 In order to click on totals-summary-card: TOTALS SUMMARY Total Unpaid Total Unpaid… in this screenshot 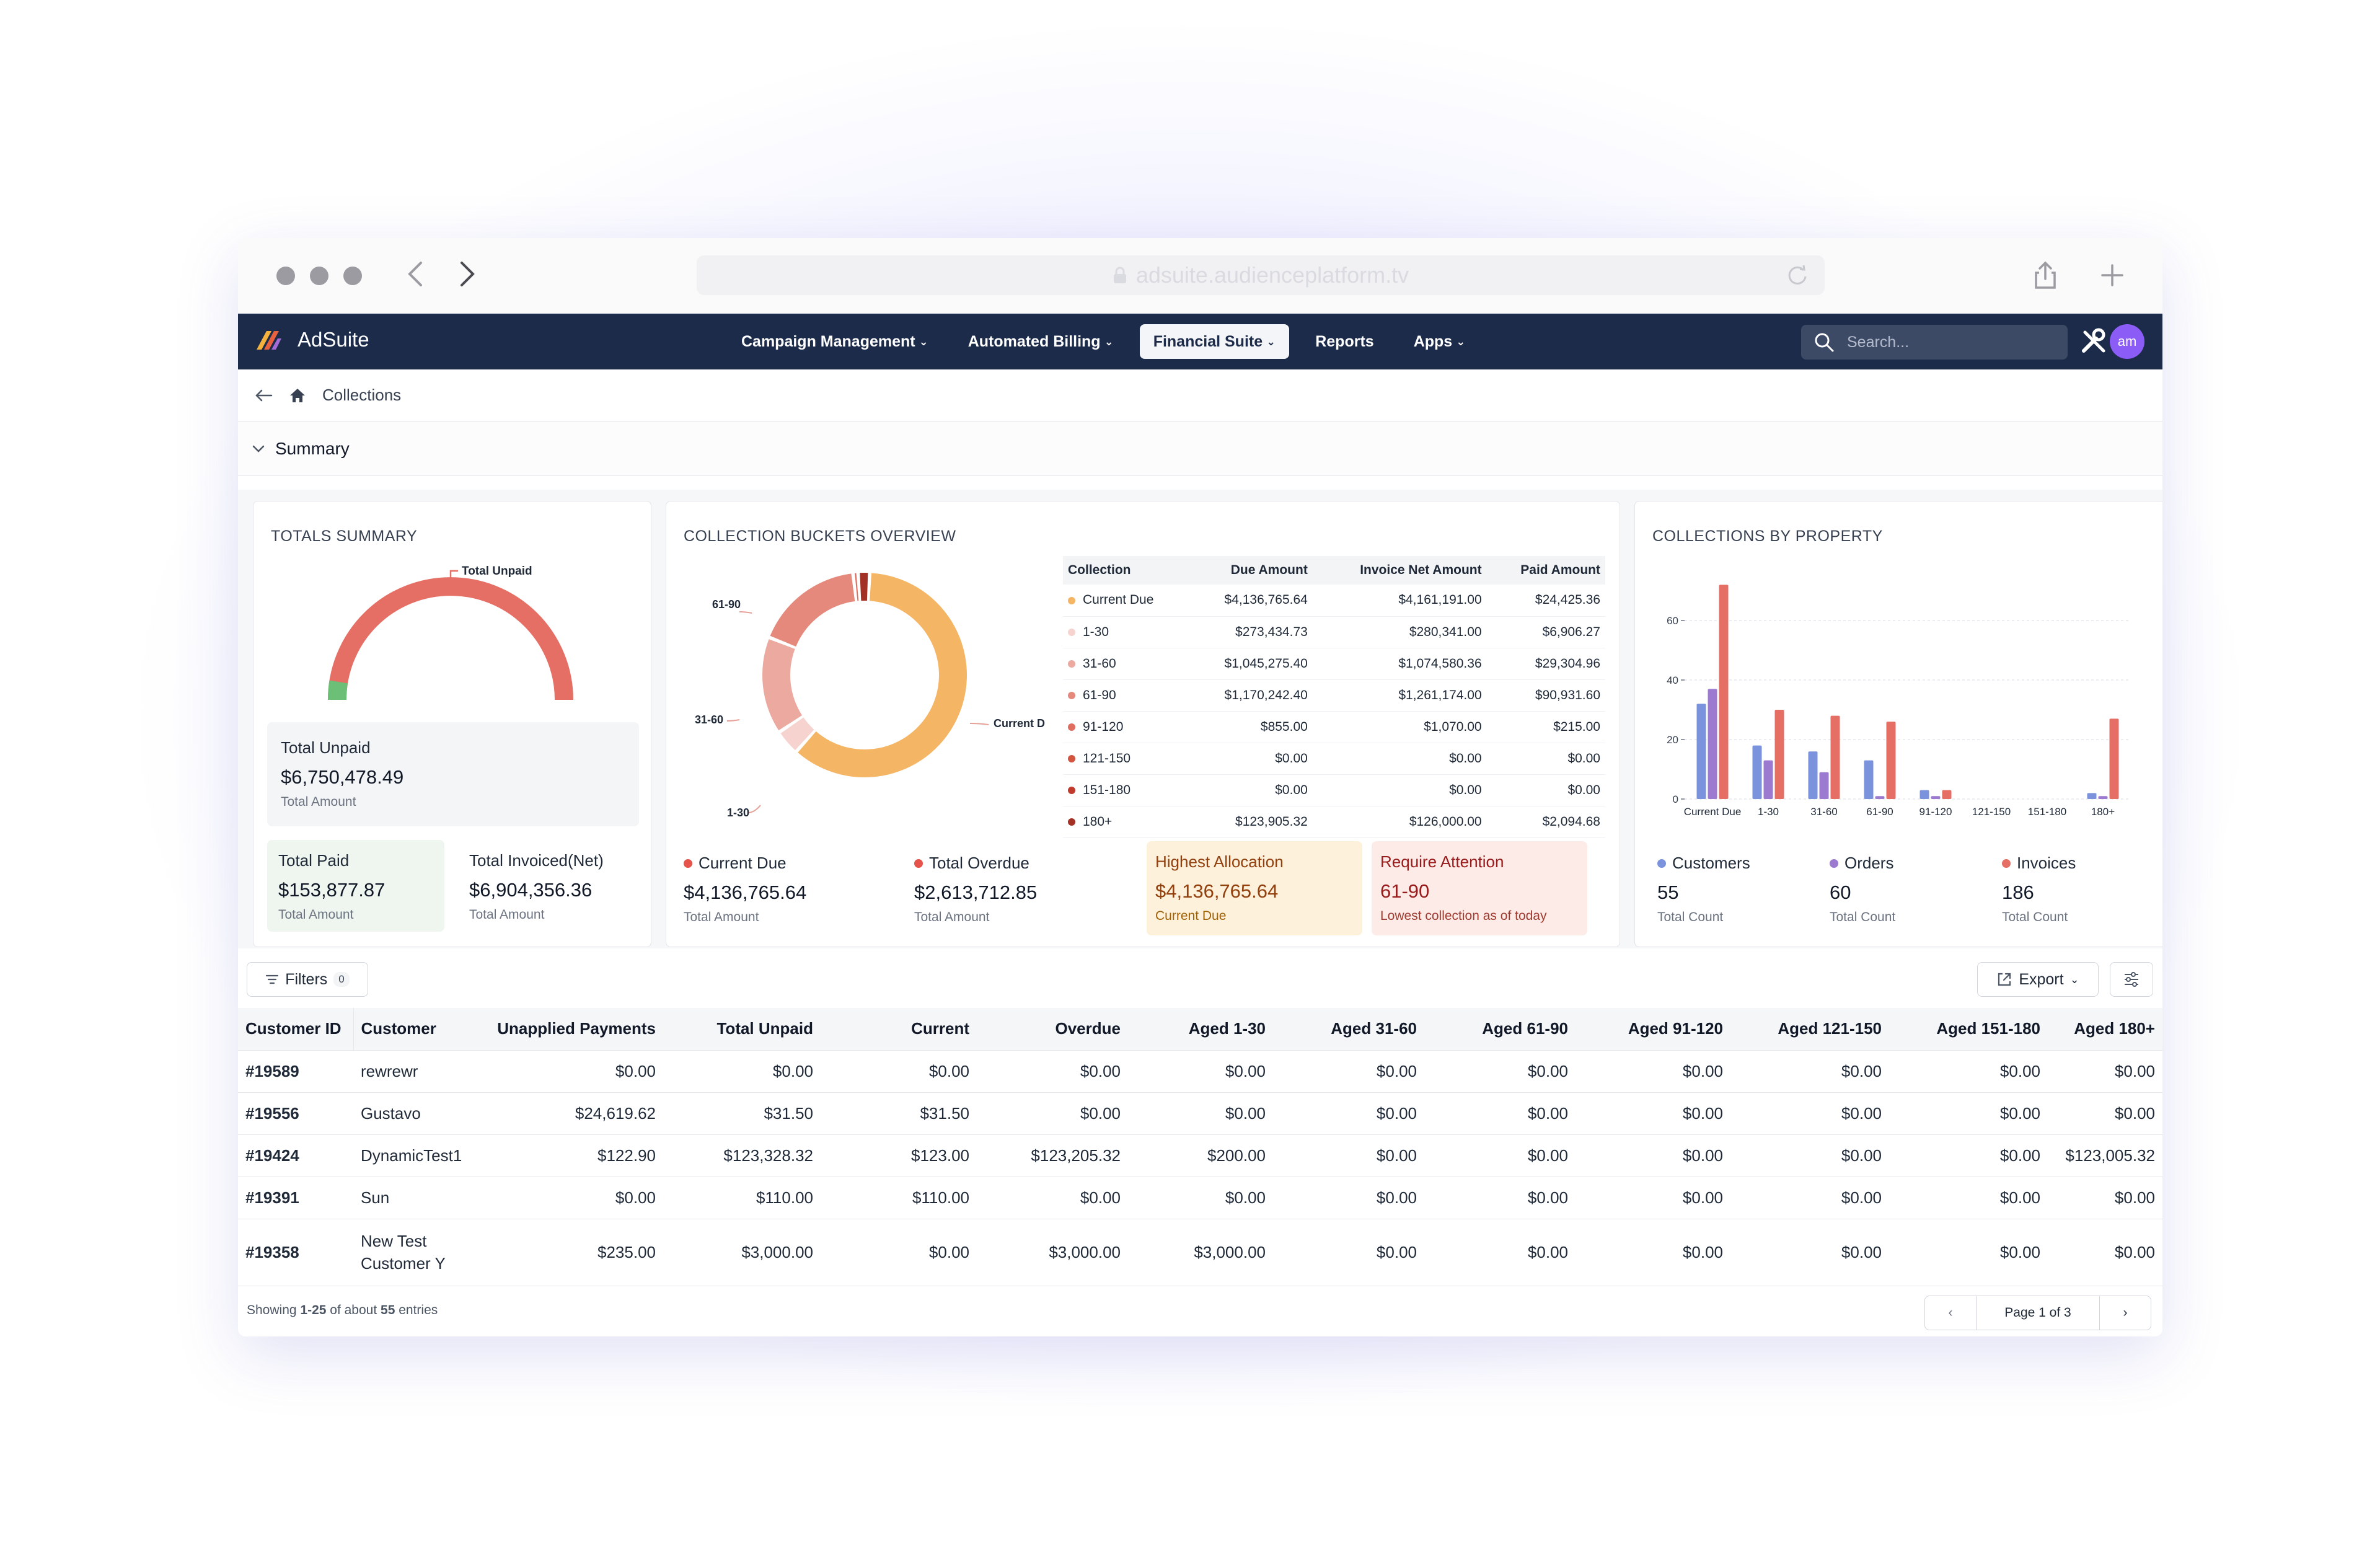, I will do `click(452, 724)`.